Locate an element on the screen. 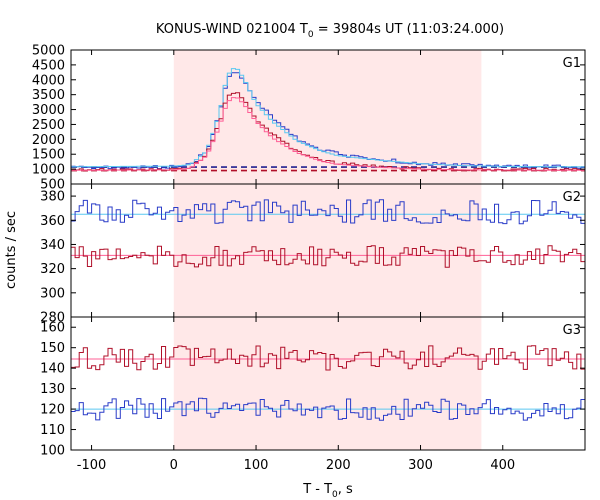 The image size is (600, 500). series-red-g1 is located at coordinates (328, 132).